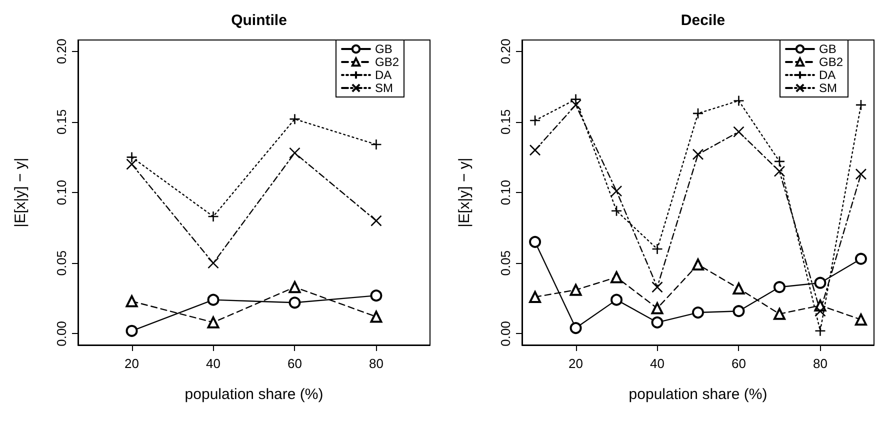 Image resolution: width=889 pixels, height=425 pixels. I want to click on chart-title: Quintile, so click(259, 20).